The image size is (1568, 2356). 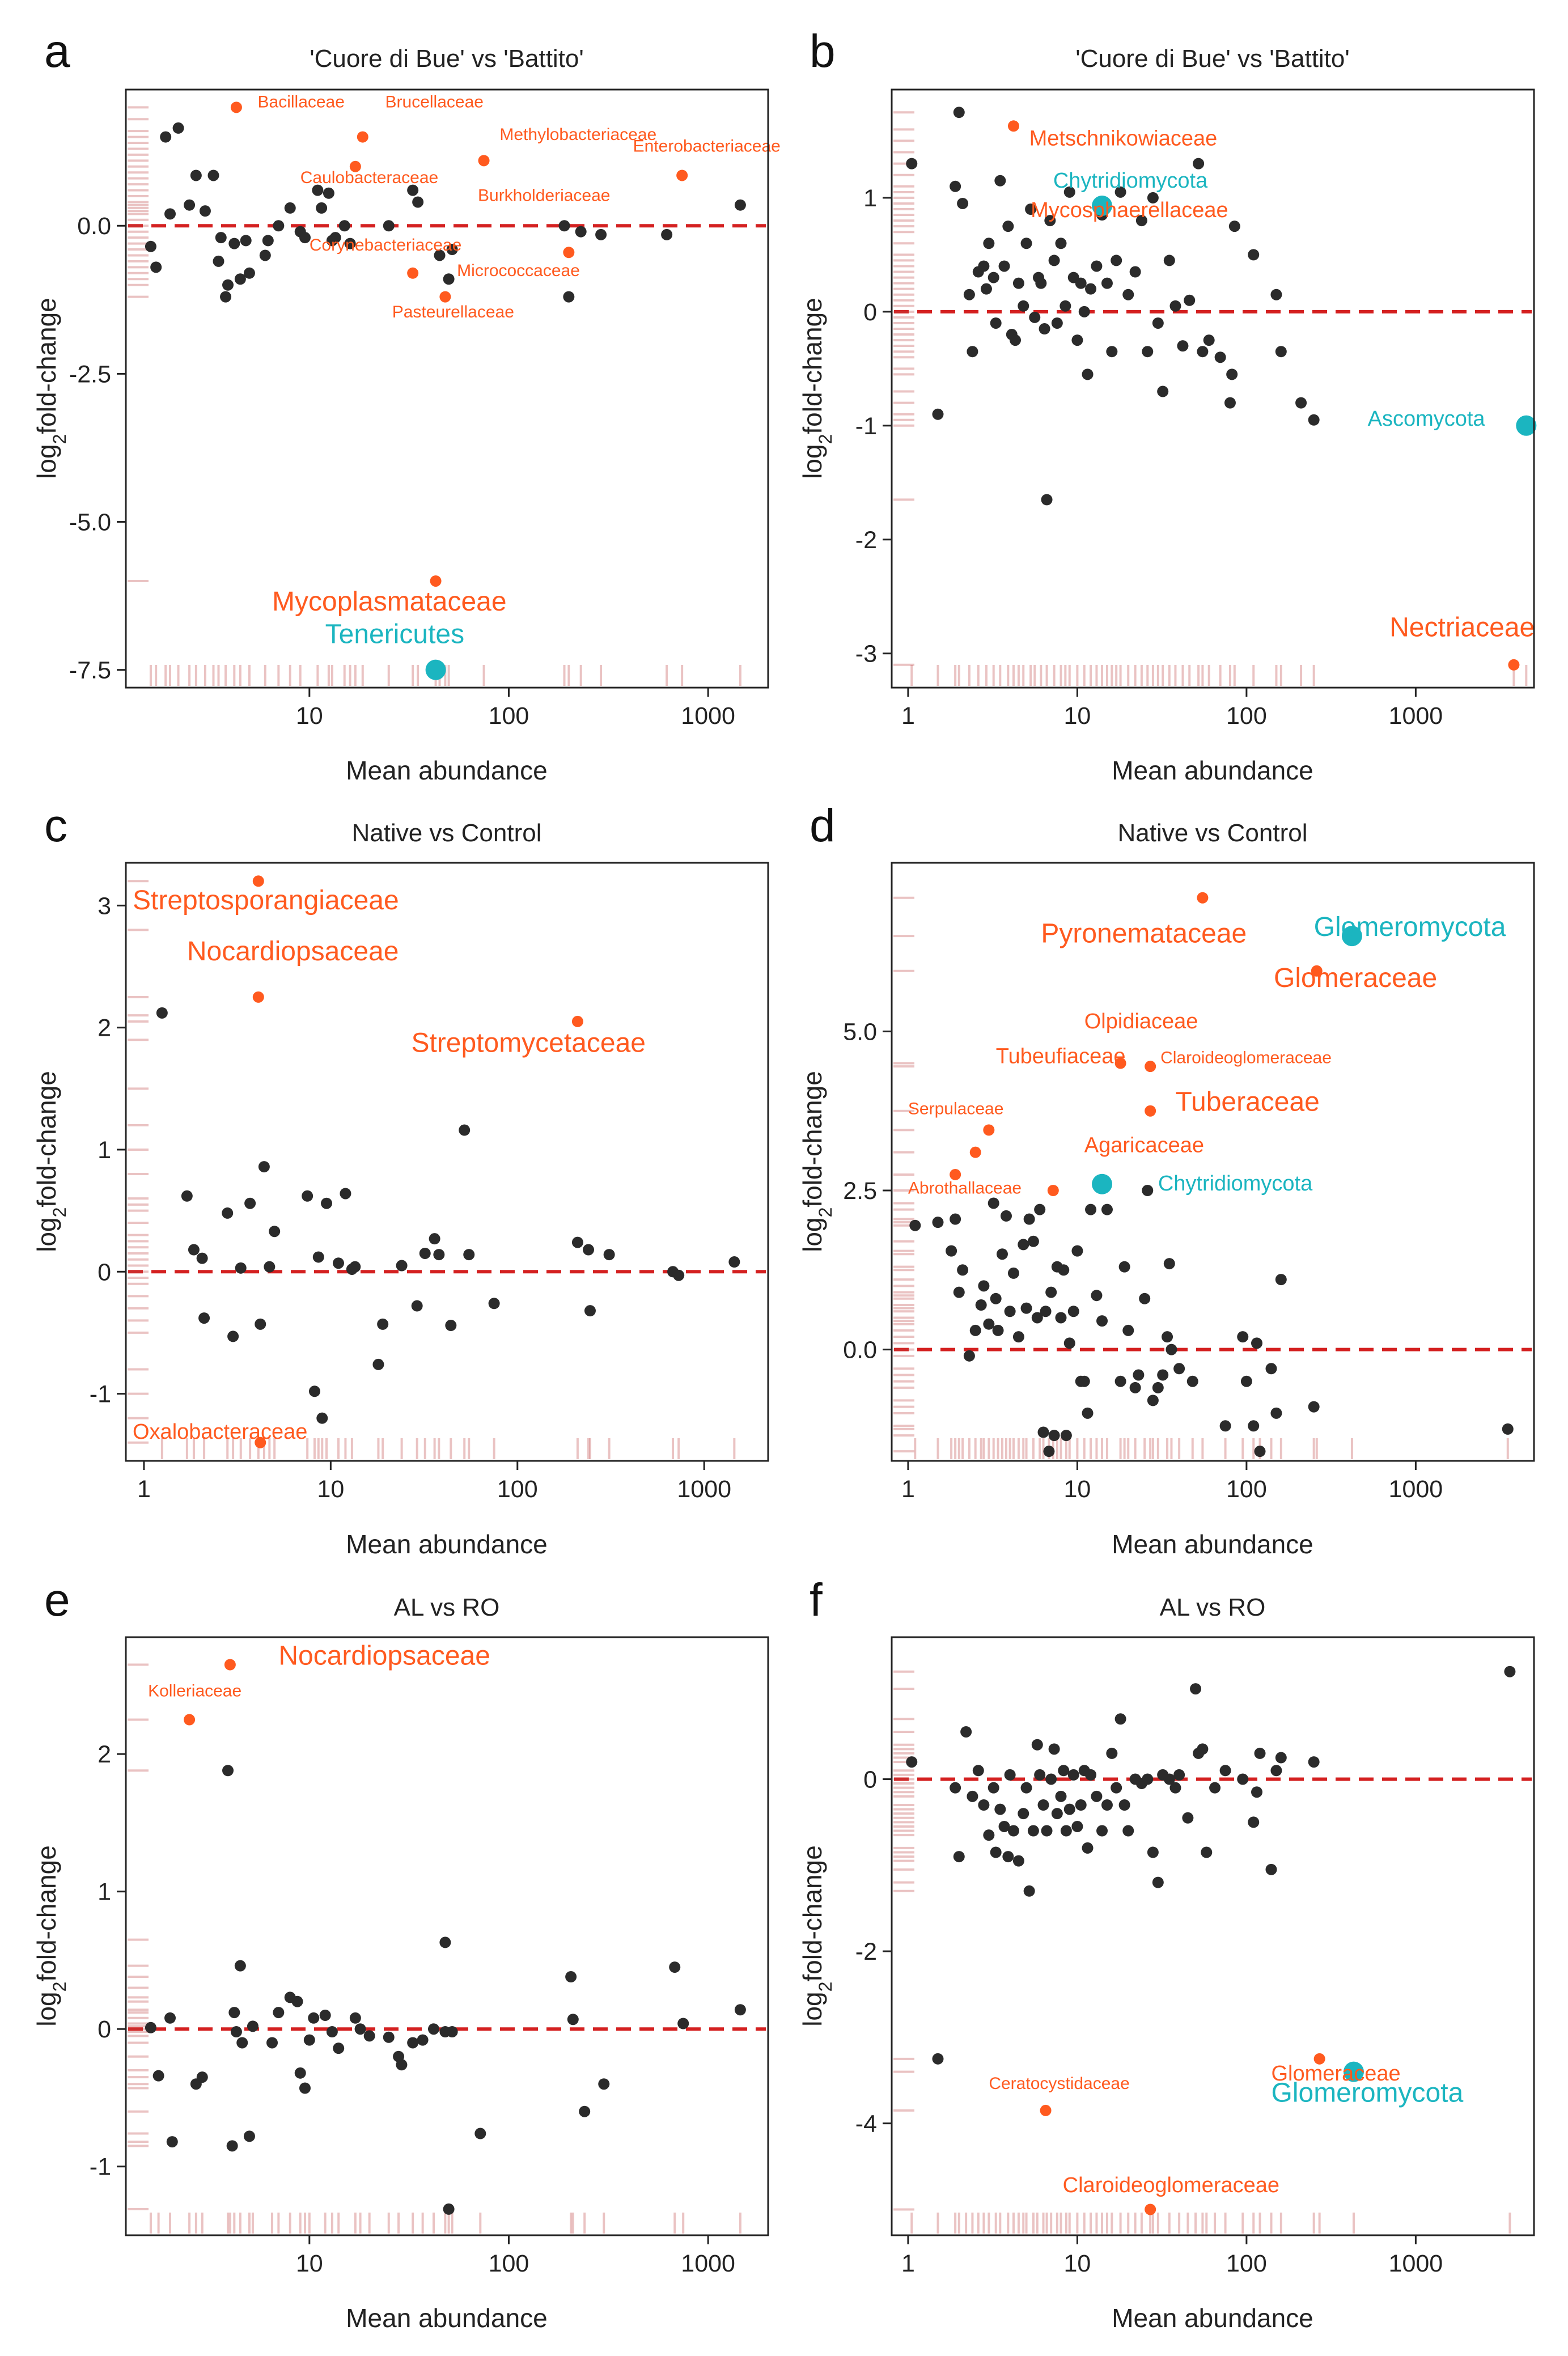 What do you see at coordinates (1427, 419) in the screenshot?
I see `taxon-label: Ascomycota` at bounding box center [1427, 419].